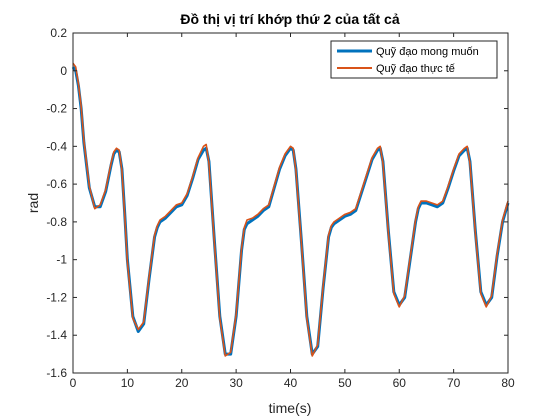 The height and width of the screenshot is (420, 560). I want to click on legend: Quỹ đạo mong muốn Quỹ đạo thực tế, so click(414, 59).